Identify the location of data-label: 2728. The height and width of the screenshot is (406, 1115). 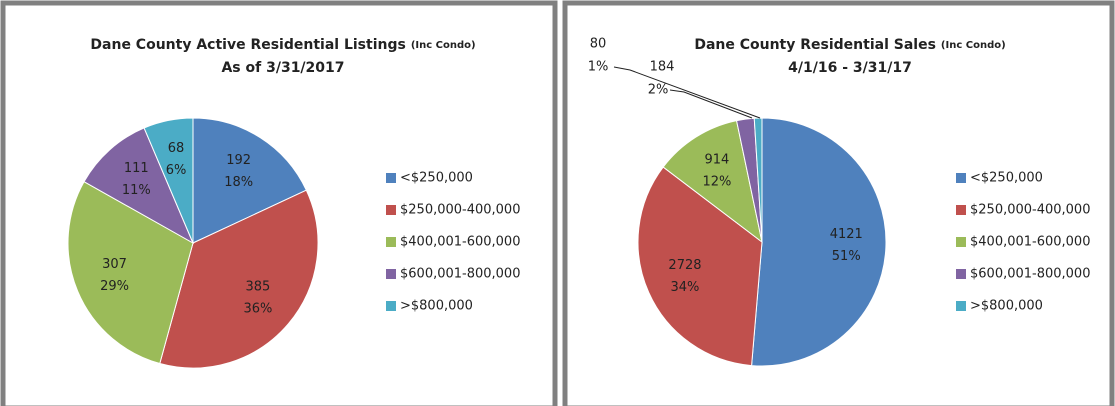
(684, 265).